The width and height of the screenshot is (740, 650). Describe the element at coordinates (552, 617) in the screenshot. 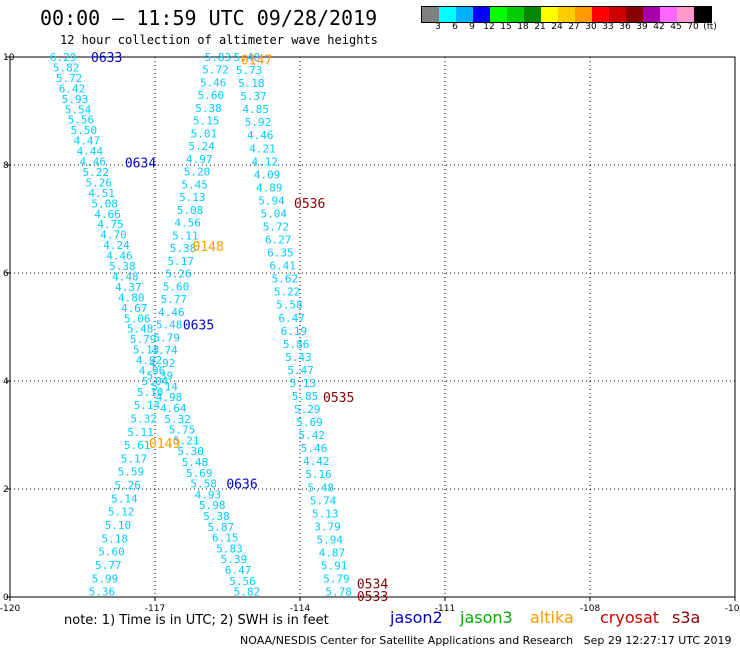

I see `legend-altika: altika` at that location.